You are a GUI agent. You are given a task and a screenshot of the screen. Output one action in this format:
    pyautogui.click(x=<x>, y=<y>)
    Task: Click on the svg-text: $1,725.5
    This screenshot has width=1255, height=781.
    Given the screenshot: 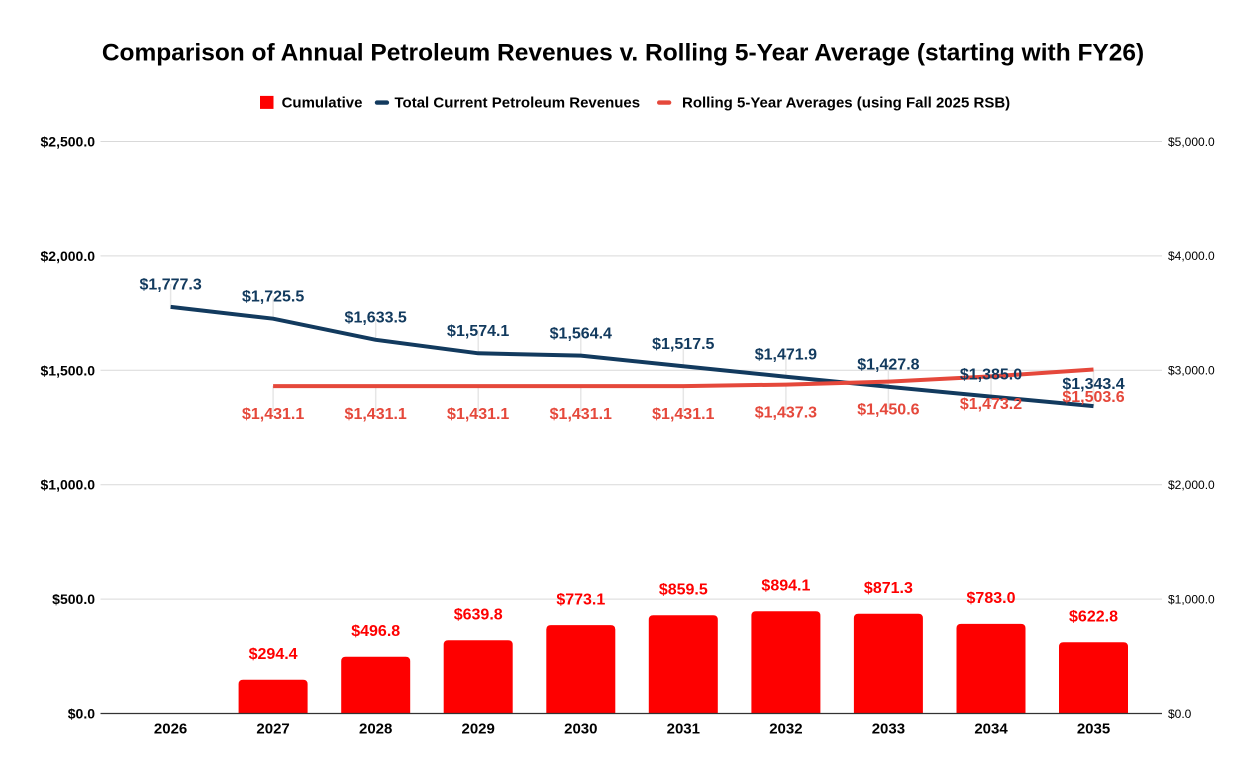 What is the action you would take?
    pyautogui.click(x=273, y=296)
    